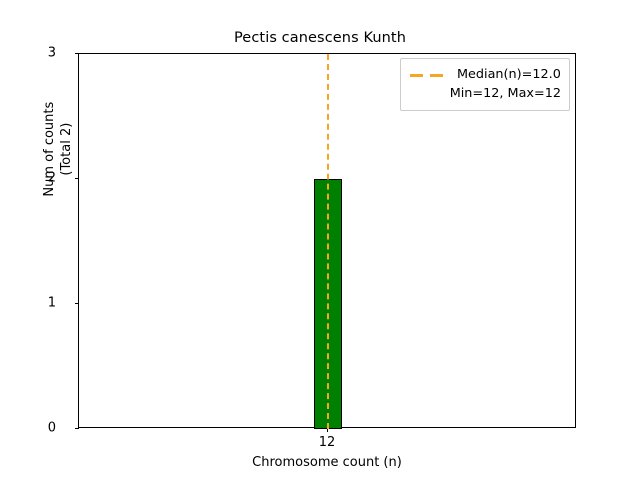 The height and width of the screenshot is (480, 640). I want to click on y-tick-label: 0, so click(51, 428).